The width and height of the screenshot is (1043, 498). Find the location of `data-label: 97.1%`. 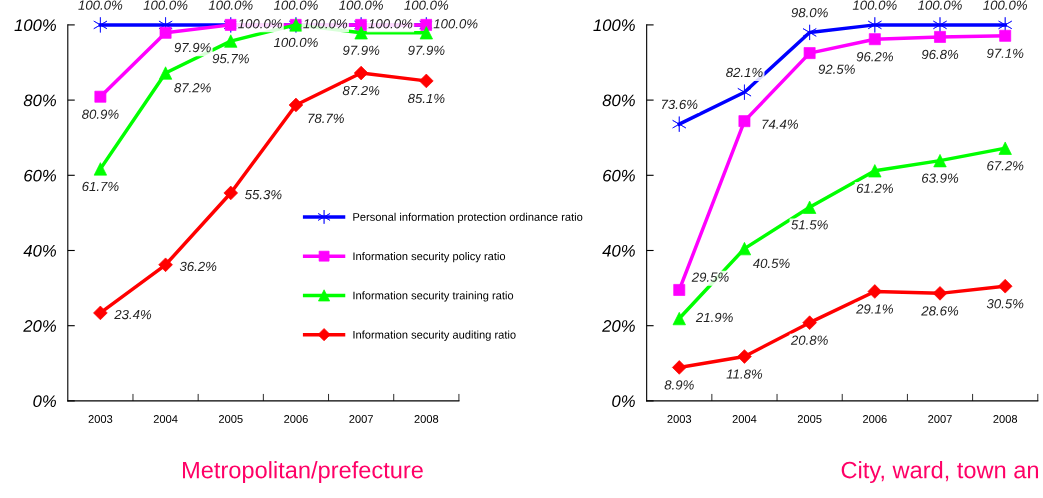

data-label: 97.1% is located at coordinates (1005, 53).